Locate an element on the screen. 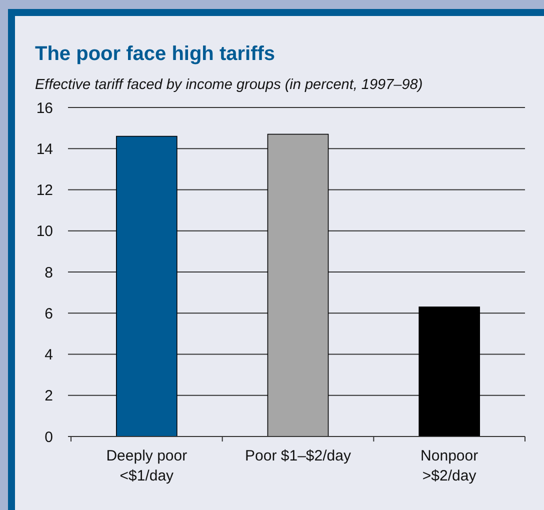 The width and height of the screenshot is (544, 510). y-tick-label: 6 is located at coordinates (48, 313).